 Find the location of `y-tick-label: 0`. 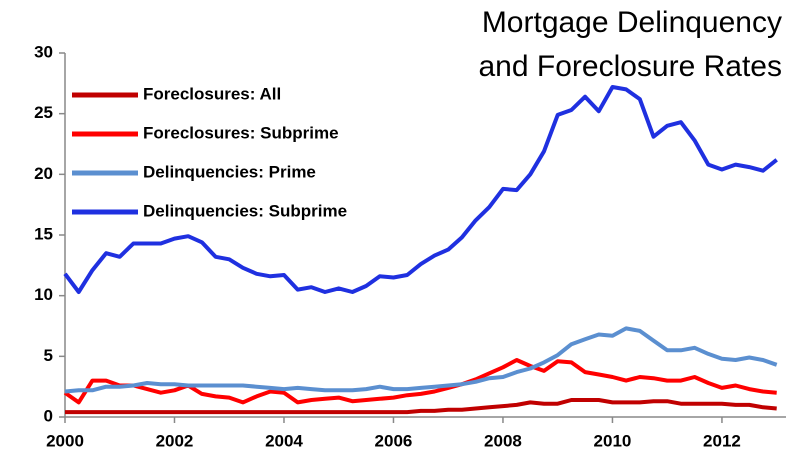

y-tick-label: 0 is located at coordinates (48, 415).